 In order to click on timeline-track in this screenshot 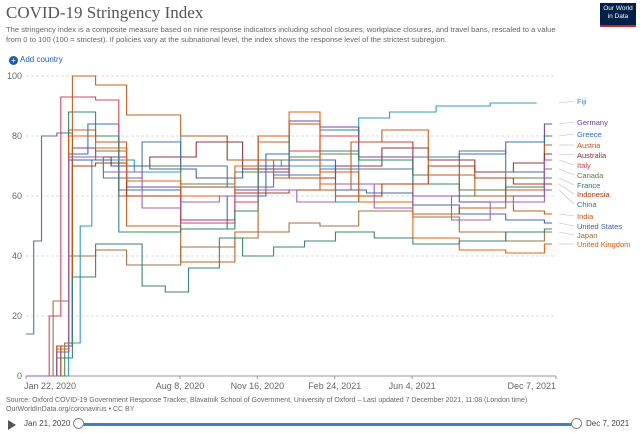, I will do `click(327, 424)`.